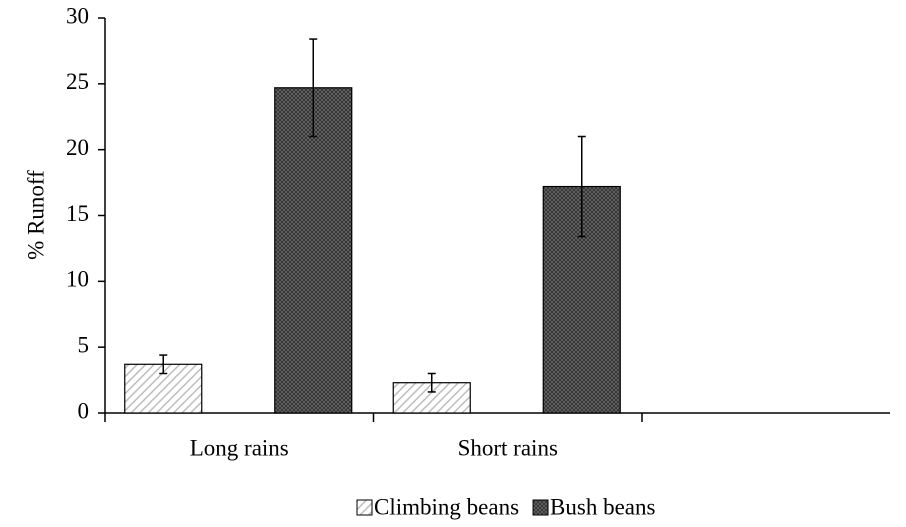  What do you see at coordinates (77, 81) in the screenshot?
I see `y-tick-label: 25` at bounding box center [77, 81].